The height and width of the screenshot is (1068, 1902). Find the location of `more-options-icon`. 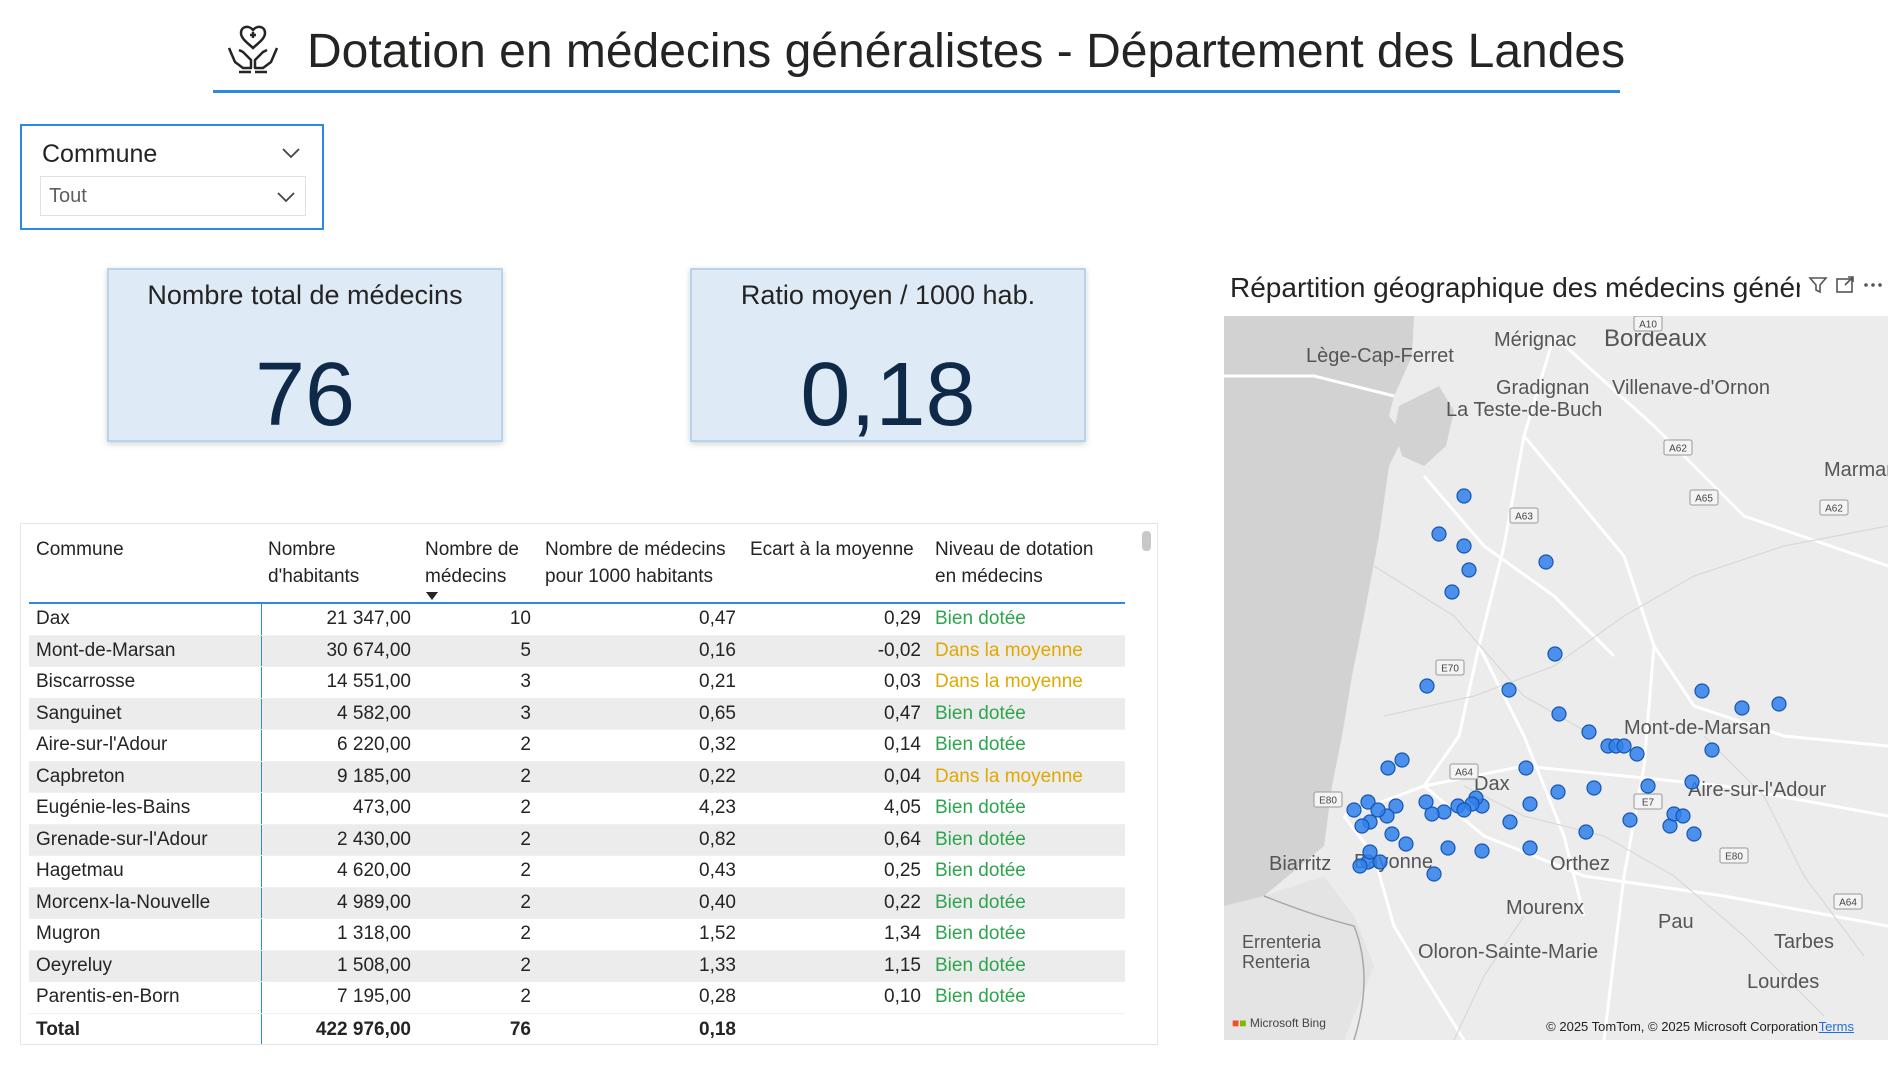

more-options-icon is located at coordinates (1873, 285).